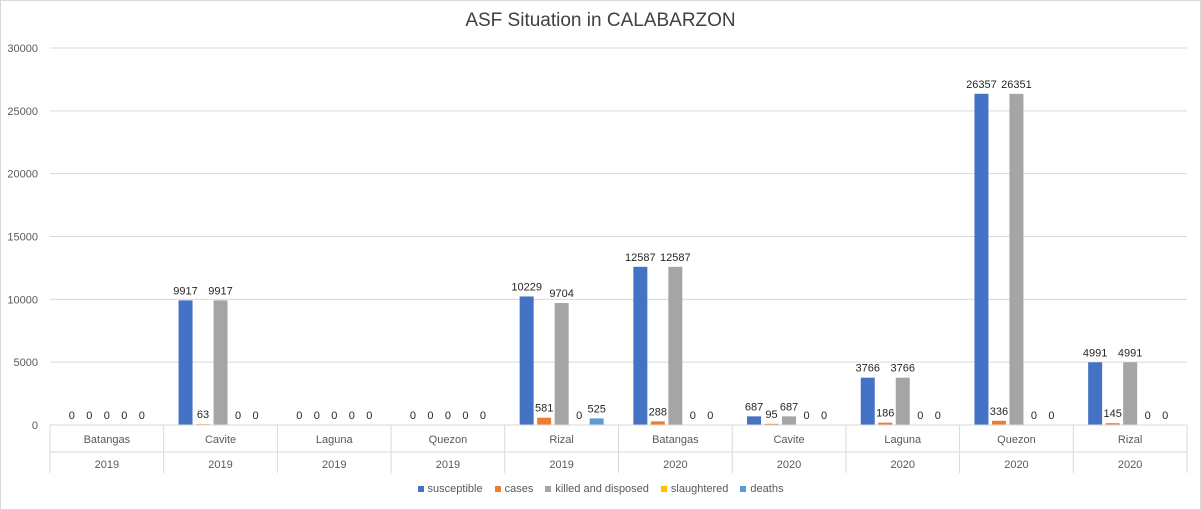 The width and height of the screenshot is (1201, 510). What do you see at coordinates (35, 426) in the screenshot?
I see `y-tick-label: 0` at bounding box center [35, 426].